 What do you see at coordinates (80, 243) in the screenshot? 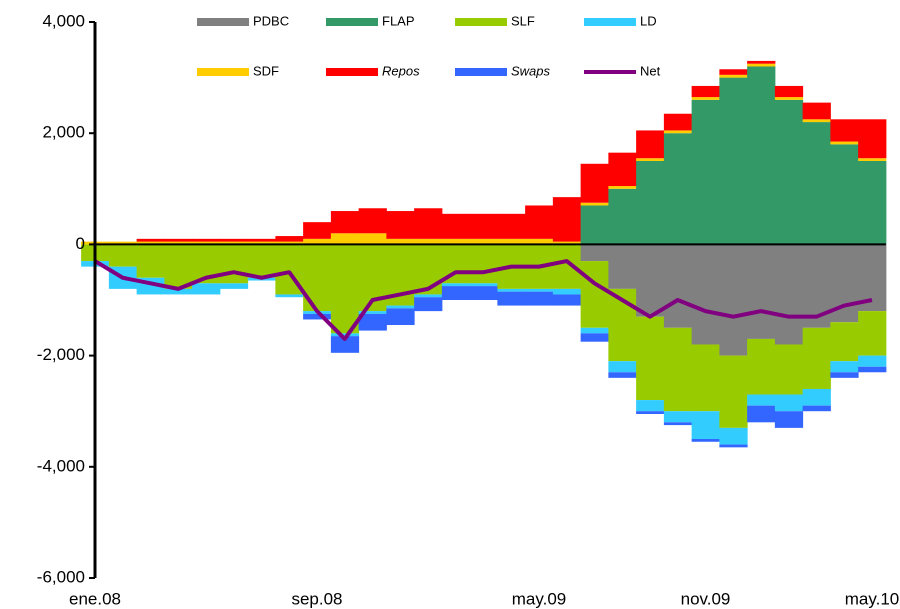
I see `y-tick-label: 0` at bounding box center [80, 243].